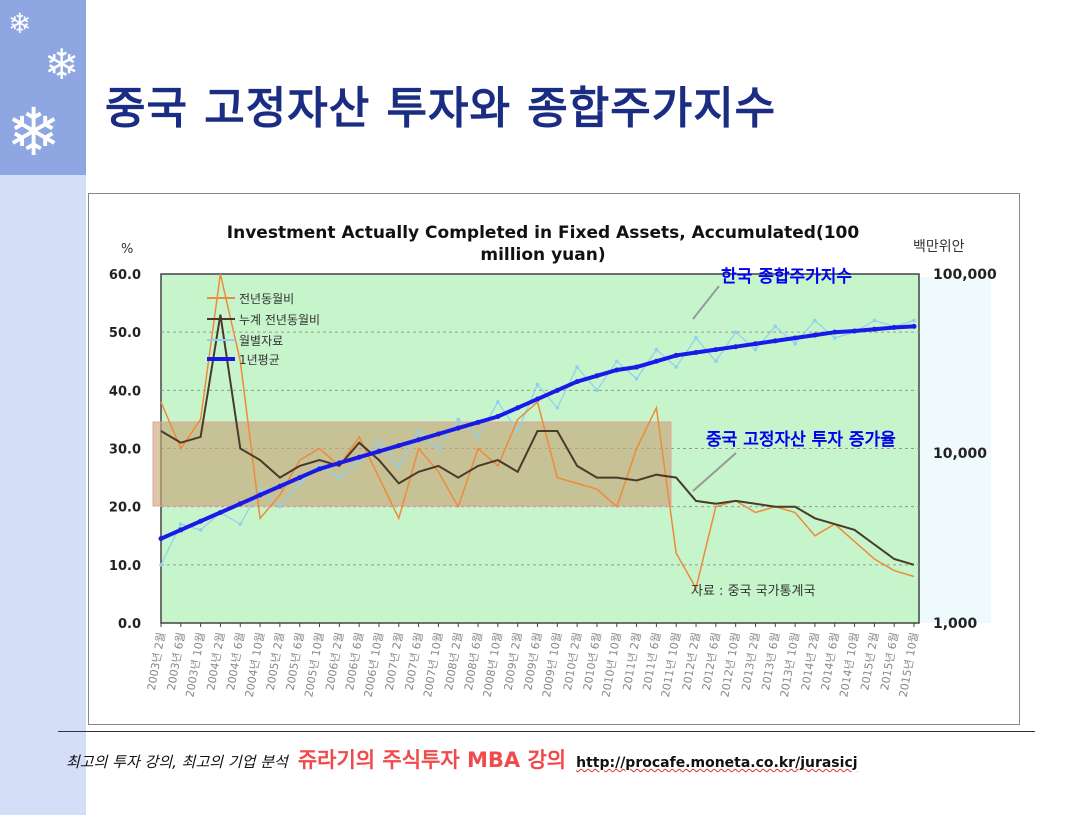 This screenshot has width=1086, height=815. Describe the element at coordinates (691, 661) in the screenshot. I see `x-tick-label: 2012년 2월` at that location.